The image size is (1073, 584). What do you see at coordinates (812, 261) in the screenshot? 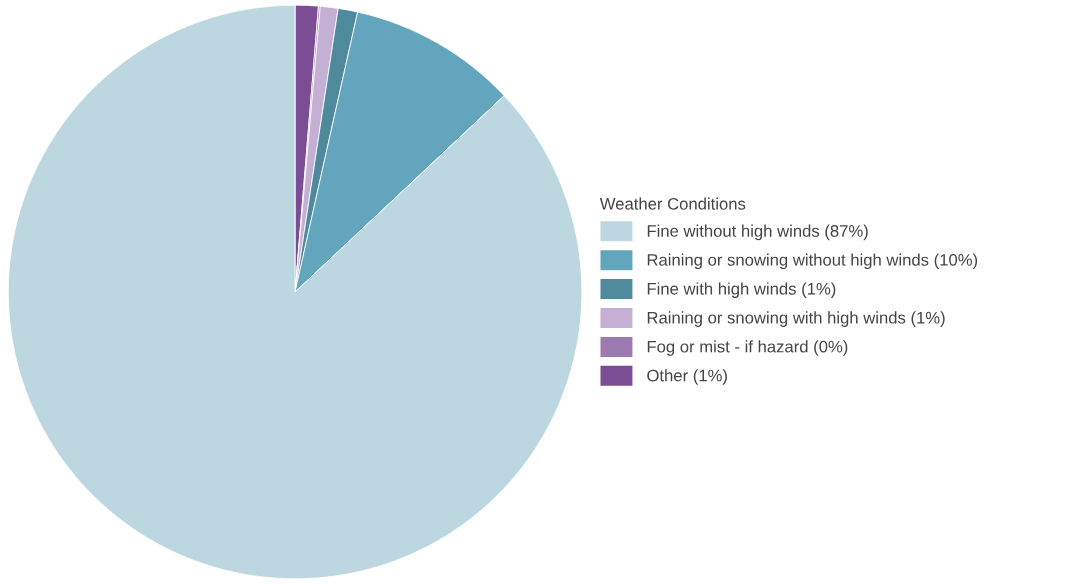
I see `legend-label: Raining or snowing without high winds (10%)` at bounding box center [812, 261].